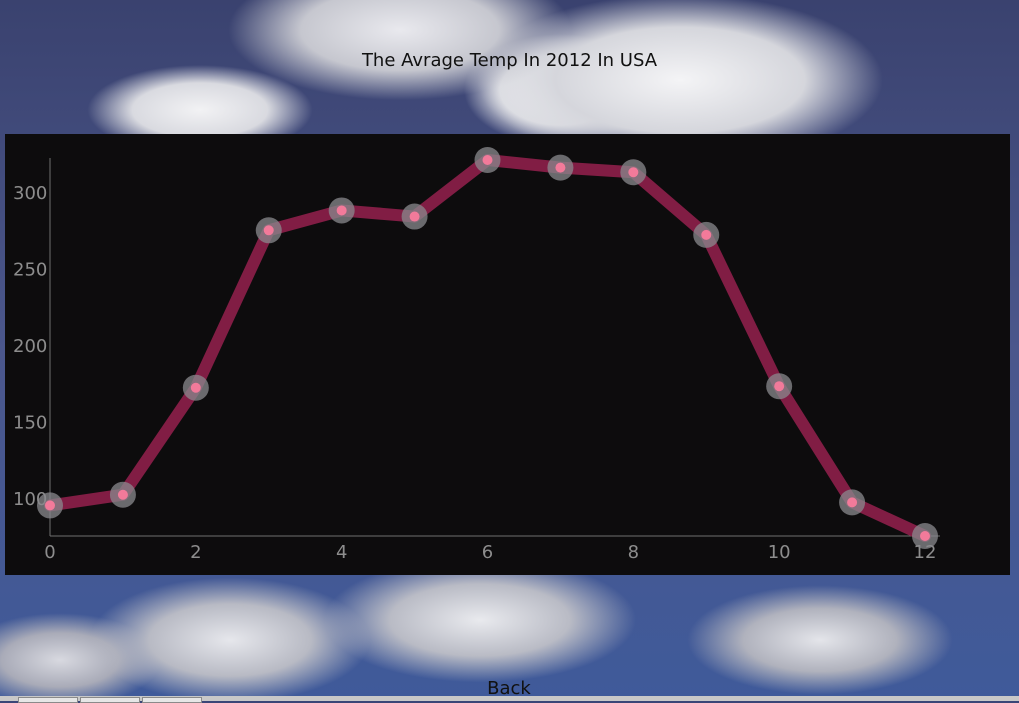  What do you see at coordinates (341, 552) in the screenshot?
I see `x-tick-label: 4` at bounding box center [341, 552].